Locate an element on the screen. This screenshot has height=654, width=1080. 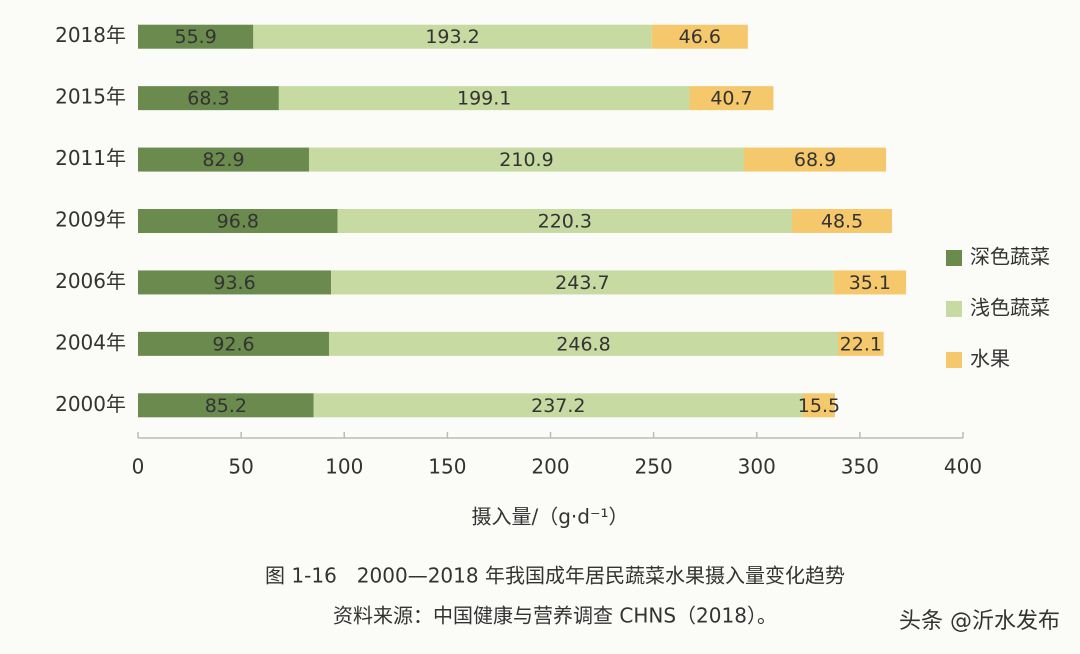
data-label: 220.3 is located at coordinates (565, 222).